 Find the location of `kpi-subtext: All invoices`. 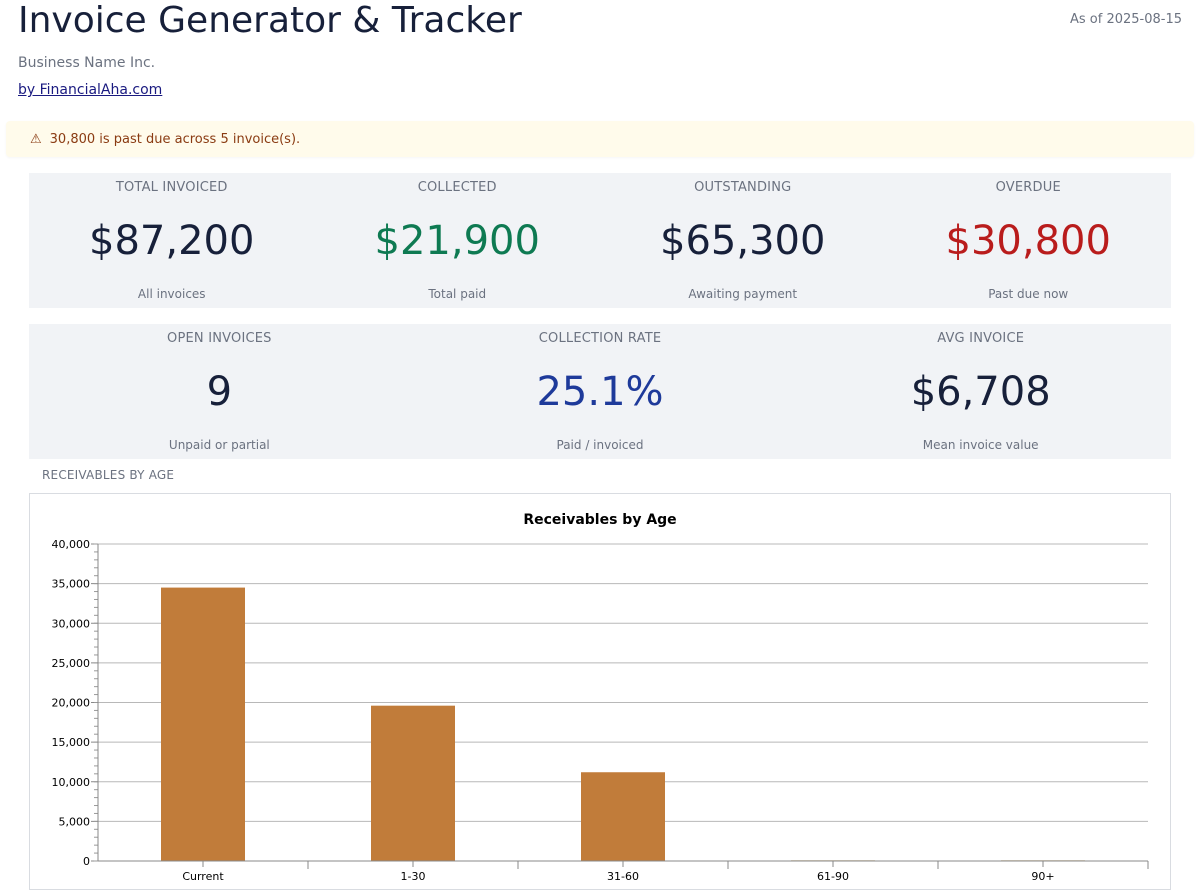

kpi-subtext: All invoices is located at coordinates (171, 294).